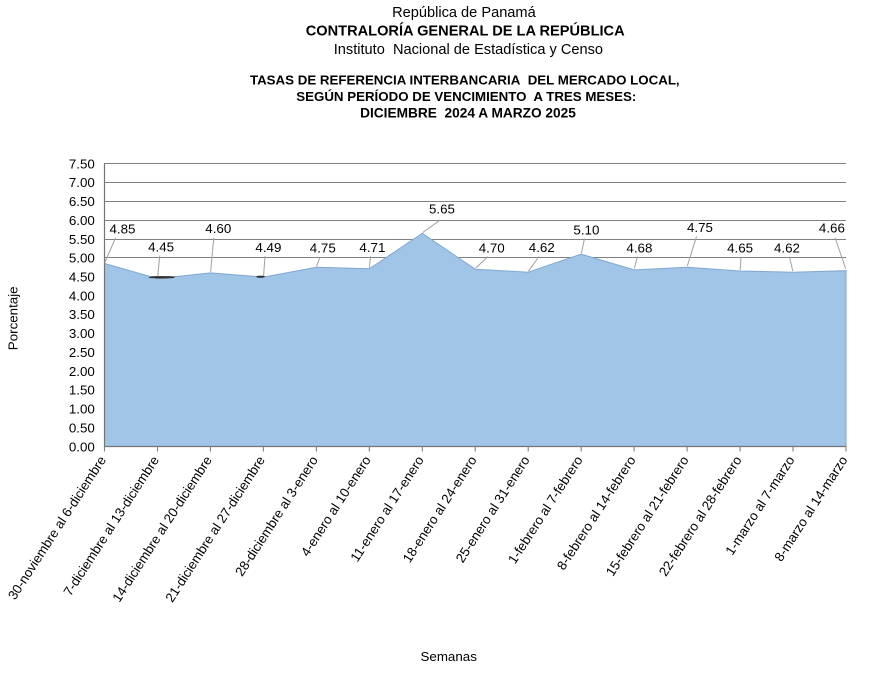  Describe the element at coordinates (82, 333) in the screenshot. I see `svg-text: 3.00` at that location.